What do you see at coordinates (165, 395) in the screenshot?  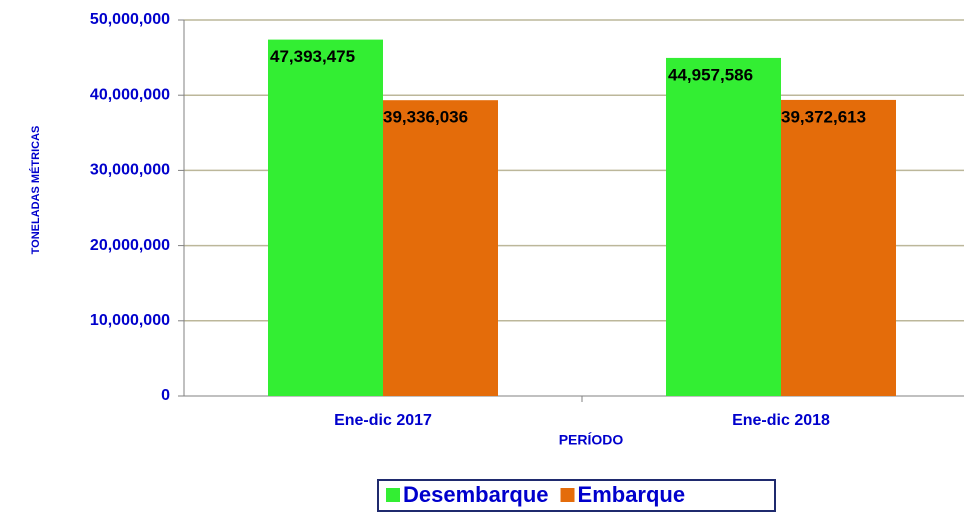 I see `y-tick-label: 0` at bounding box center [165, 395].